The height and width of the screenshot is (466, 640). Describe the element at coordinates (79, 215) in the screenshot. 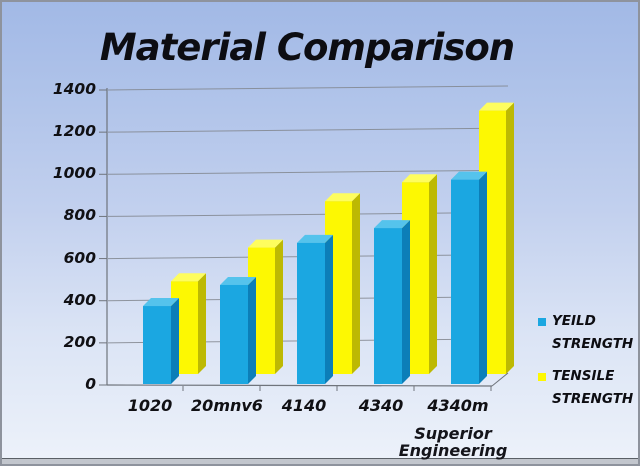

I see `y-axis-label: 800` at that location.